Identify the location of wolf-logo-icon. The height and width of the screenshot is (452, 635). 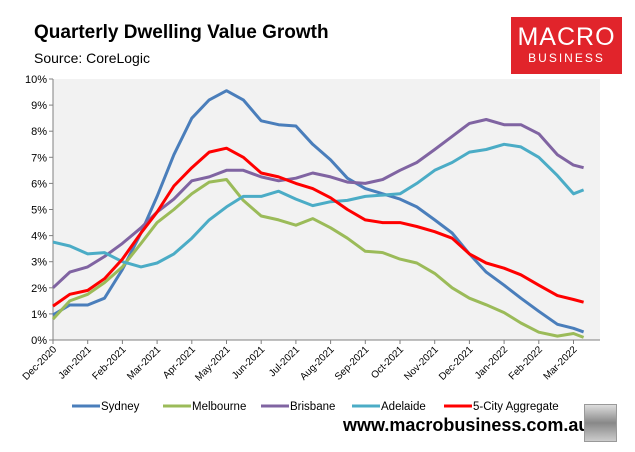
(600, 423).